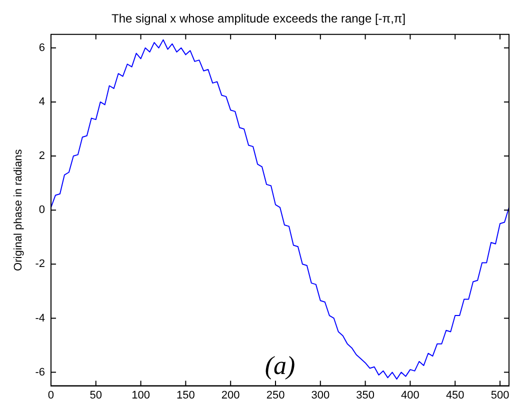 The image size is (523, 413). I want to click on x-tick-label: 450, so click(455, 395).